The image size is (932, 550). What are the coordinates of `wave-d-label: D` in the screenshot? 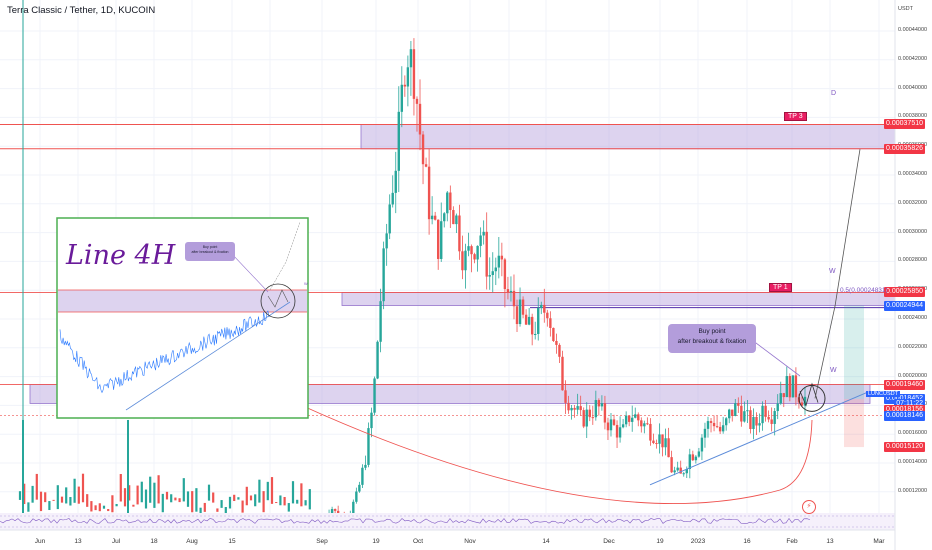 It's located at (834, 93).